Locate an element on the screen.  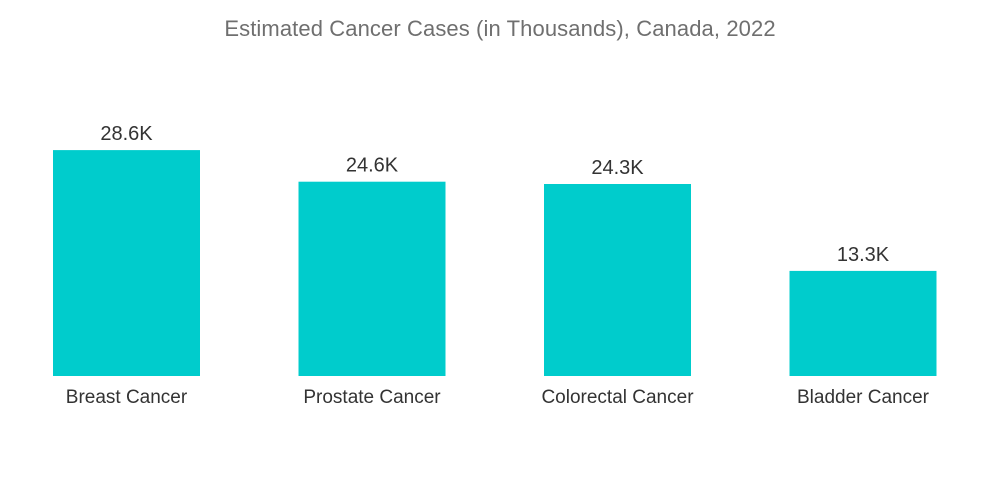
category-label: Colorectal Cancer is located at coordinates (617, 397).